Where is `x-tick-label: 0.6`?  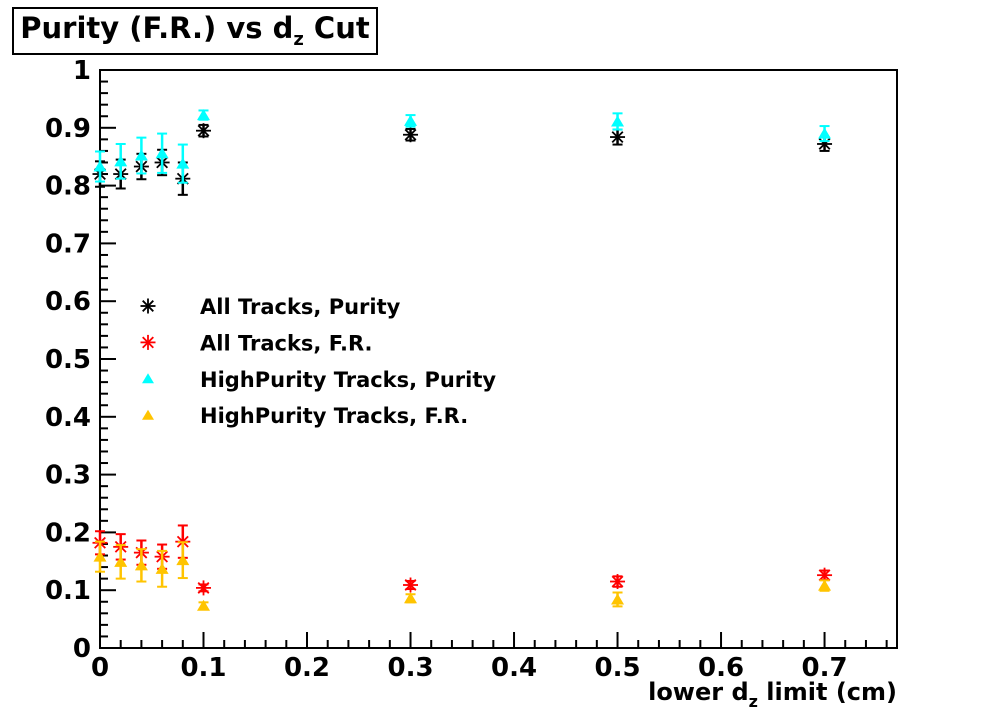
x-tick-label: 0.6 is located at coordinates (721, 668).